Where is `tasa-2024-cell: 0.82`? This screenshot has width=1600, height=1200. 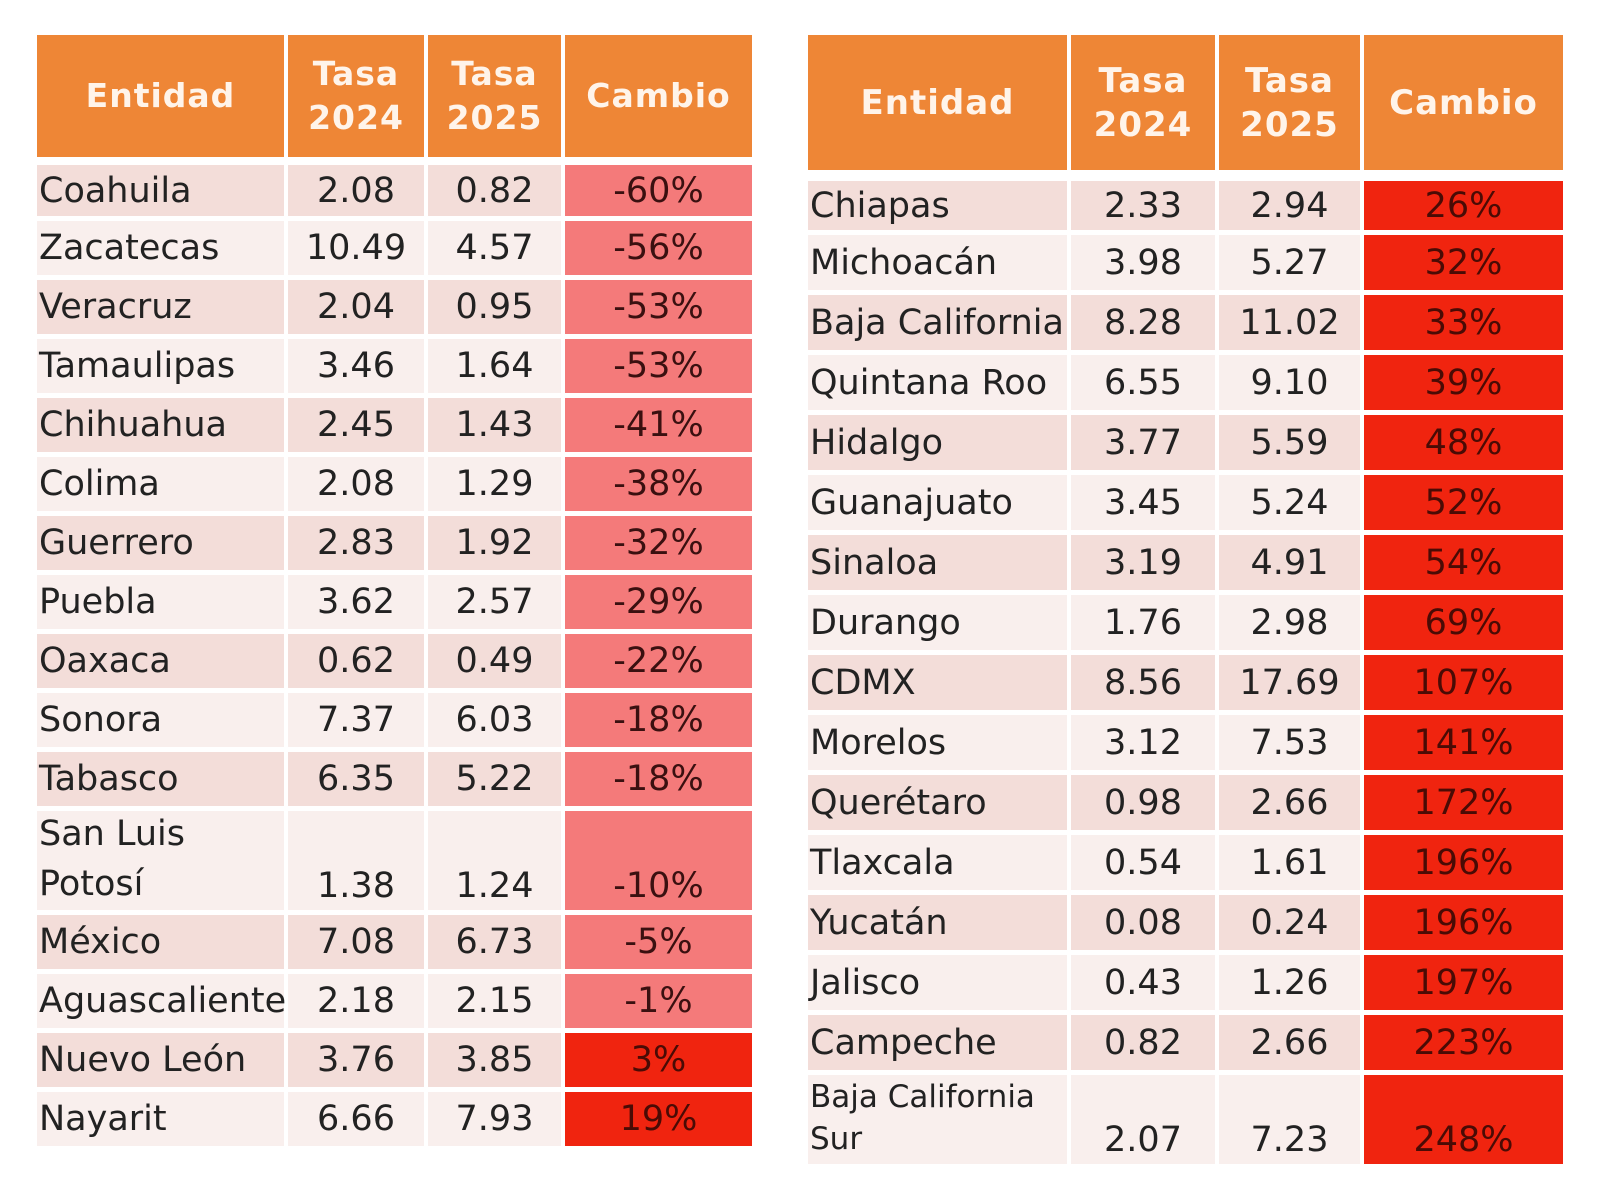
tasa-2024-cell: 0.82 is located at coordinates (1145, 1042).